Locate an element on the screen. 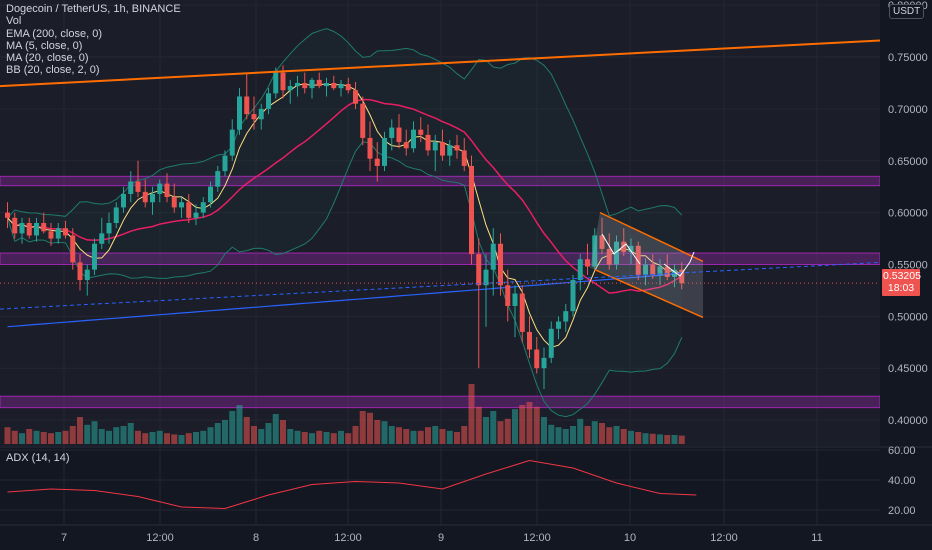  time-tick-label: 11 is located at coordinates (816, 538).